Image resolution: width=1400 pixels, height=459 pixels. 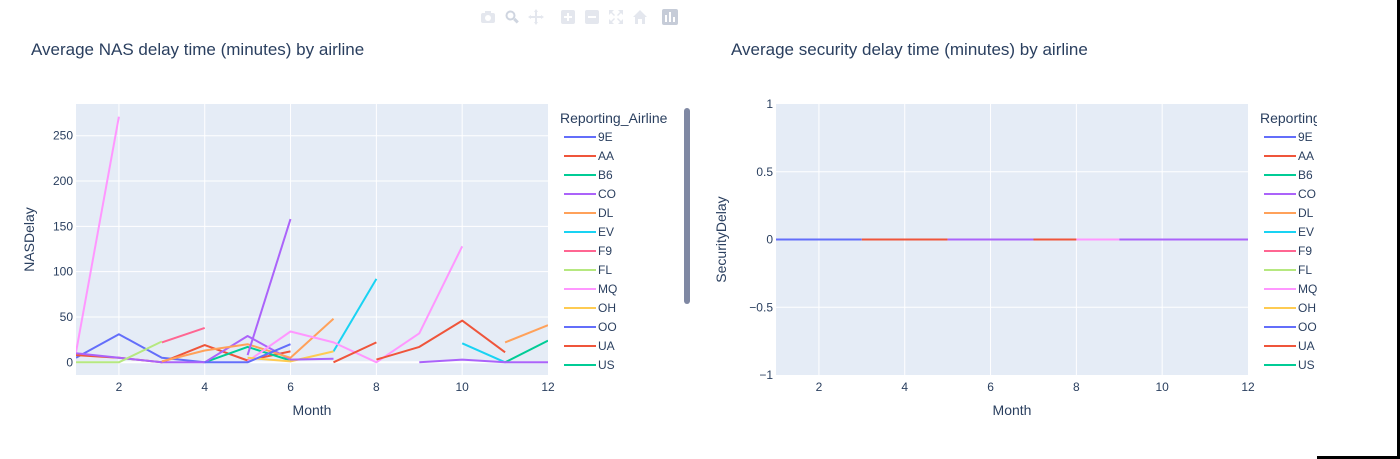 What do you see at coordinates (526, 351) in the screenshot?
I see `series-line-us` at bounding box center [526, 351].